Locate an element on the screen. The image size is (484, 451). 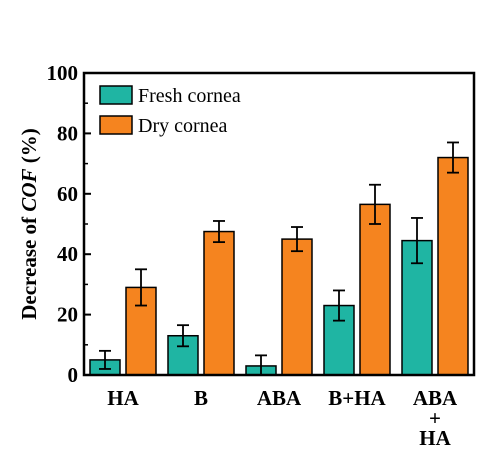
y-tick-label: 80 is located at coordinates (67, 133).